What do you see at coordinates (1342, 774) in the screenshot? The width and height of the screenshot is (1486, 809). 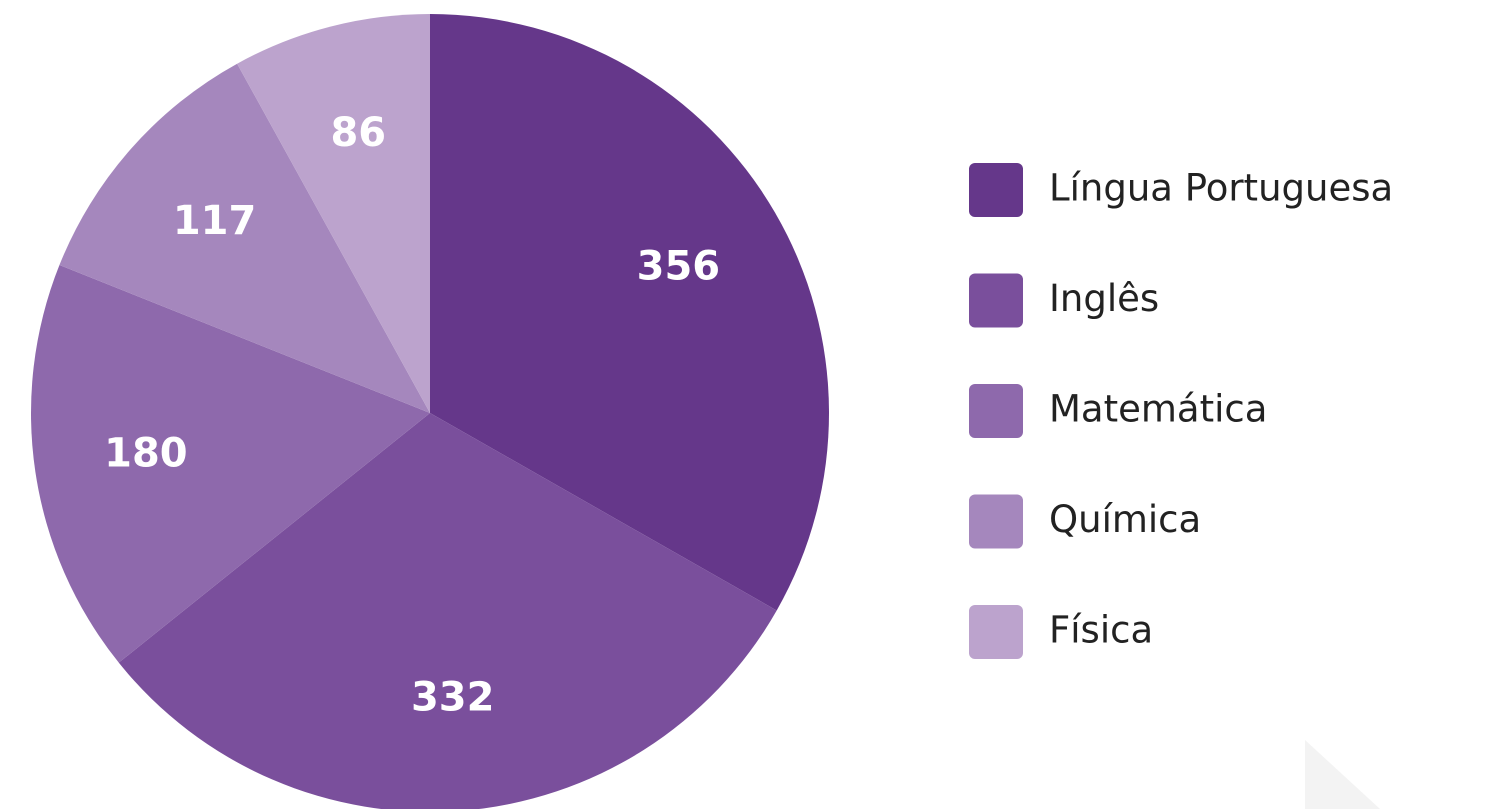 I see `decoration` at bounding box center [1342, 774].